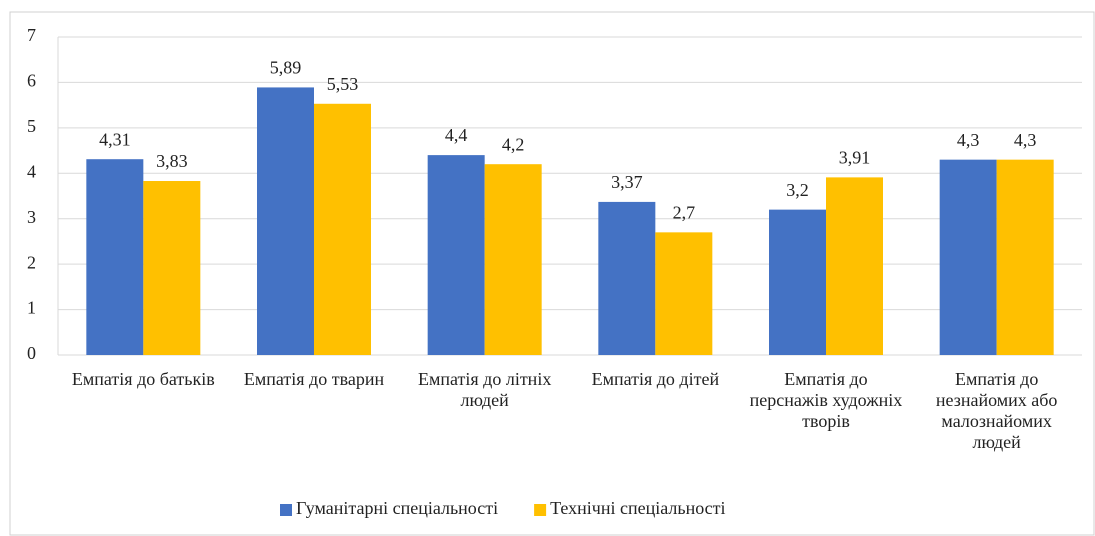 The image size is (1095, 536). What do you see at coordinates (797, 190) in the screenshot?
I see `data-label: 3,2` at bounding box center [797, 190].